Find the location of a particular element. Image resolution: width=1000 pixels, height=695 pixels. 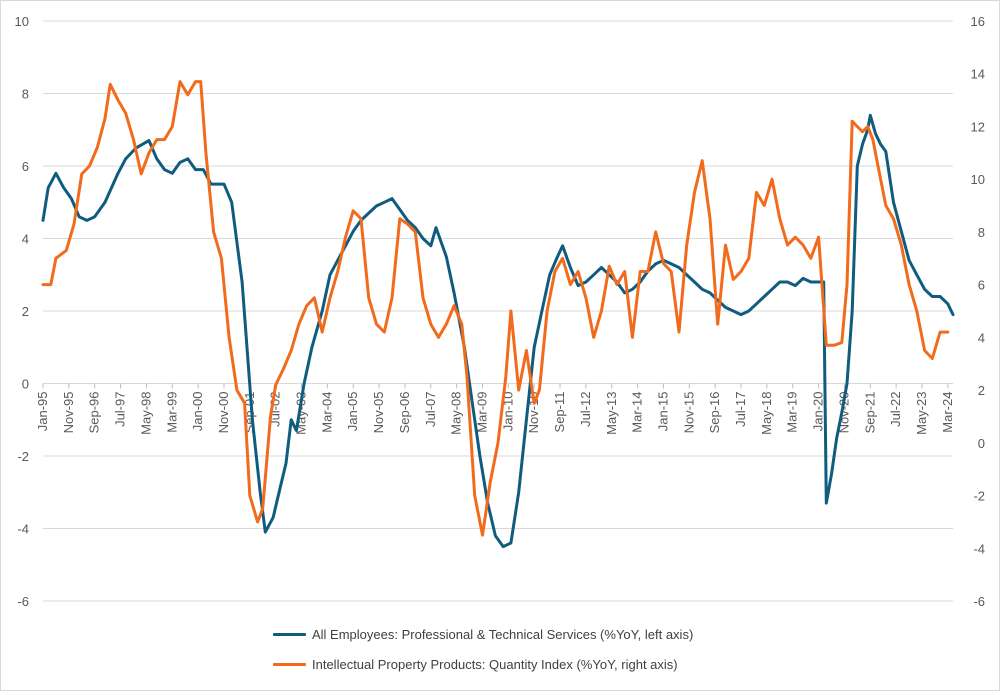

x-tick-label: Sep-16 is located at coordinates (714, 413).